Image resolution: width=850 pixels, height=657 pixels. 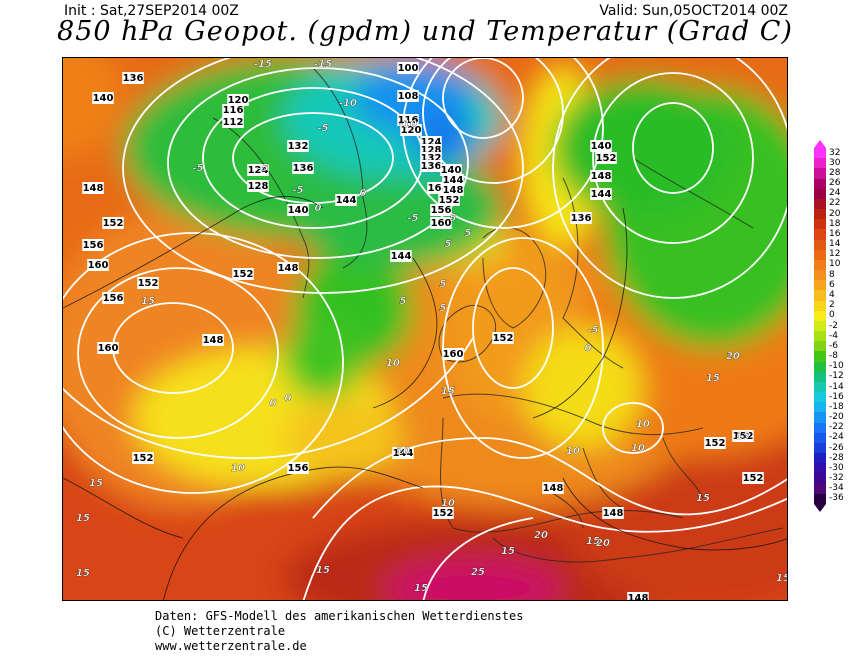 I want to click on temperature-label: -15, so click(x=323, y=64).